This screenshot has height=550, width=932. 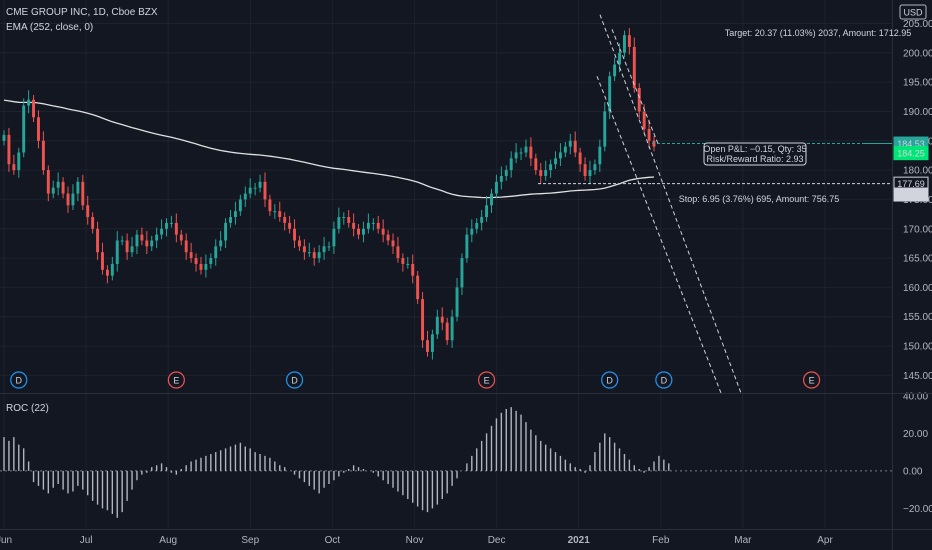 I want to click on time-tick-label: Feb, so click(x=661, y=540).